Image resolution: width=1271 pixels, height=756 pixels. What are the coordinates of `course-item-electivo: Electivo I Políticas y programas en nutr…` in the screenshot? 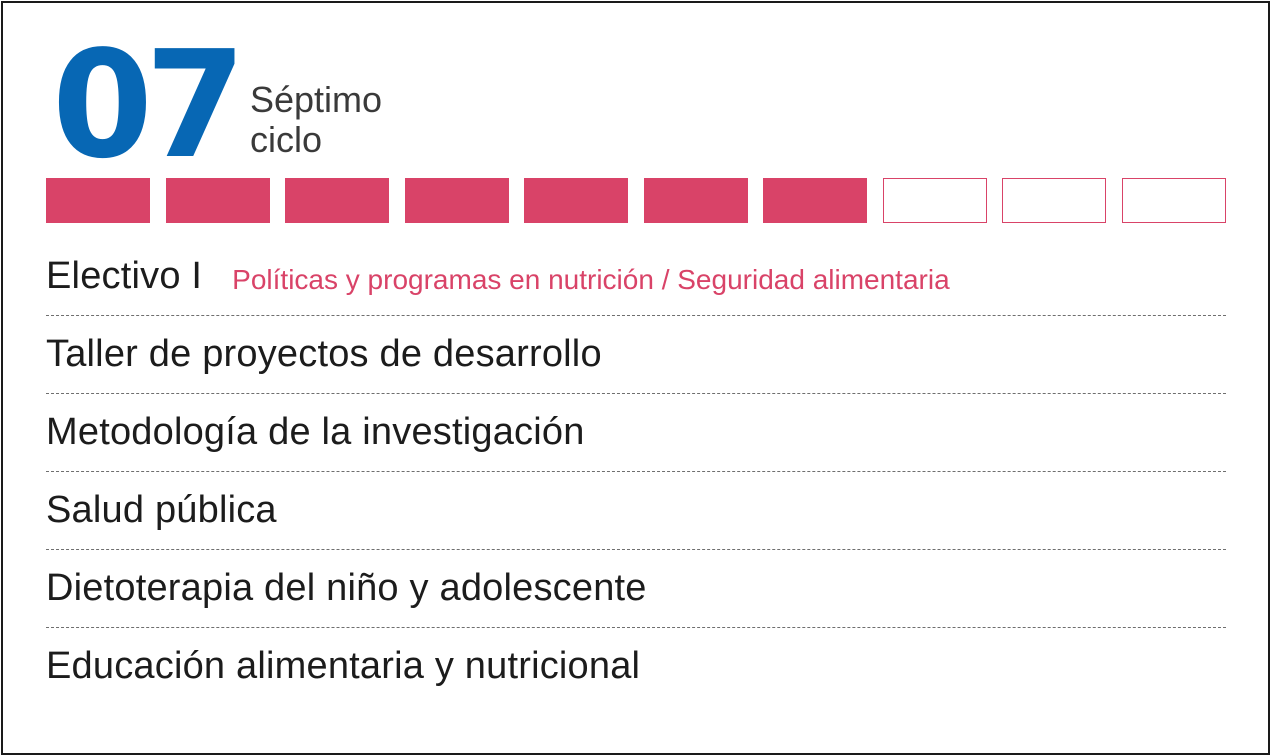 It's located at (636, 276).